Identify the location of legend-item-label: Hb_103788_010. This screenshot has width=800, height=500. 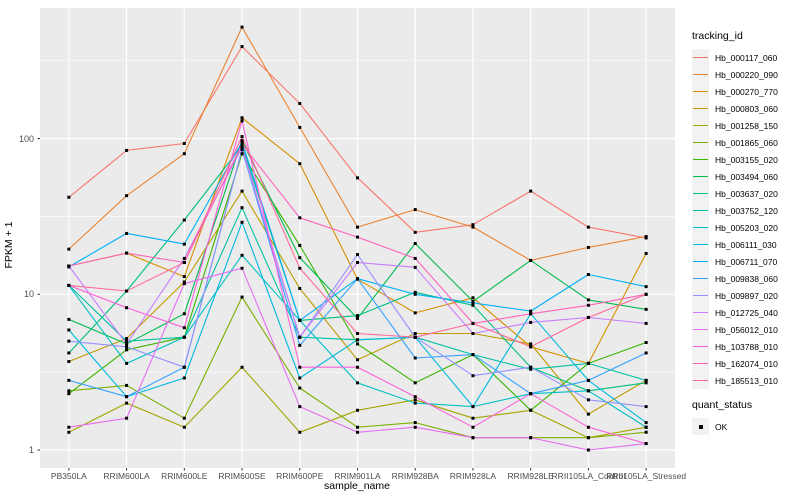
(746, 346).